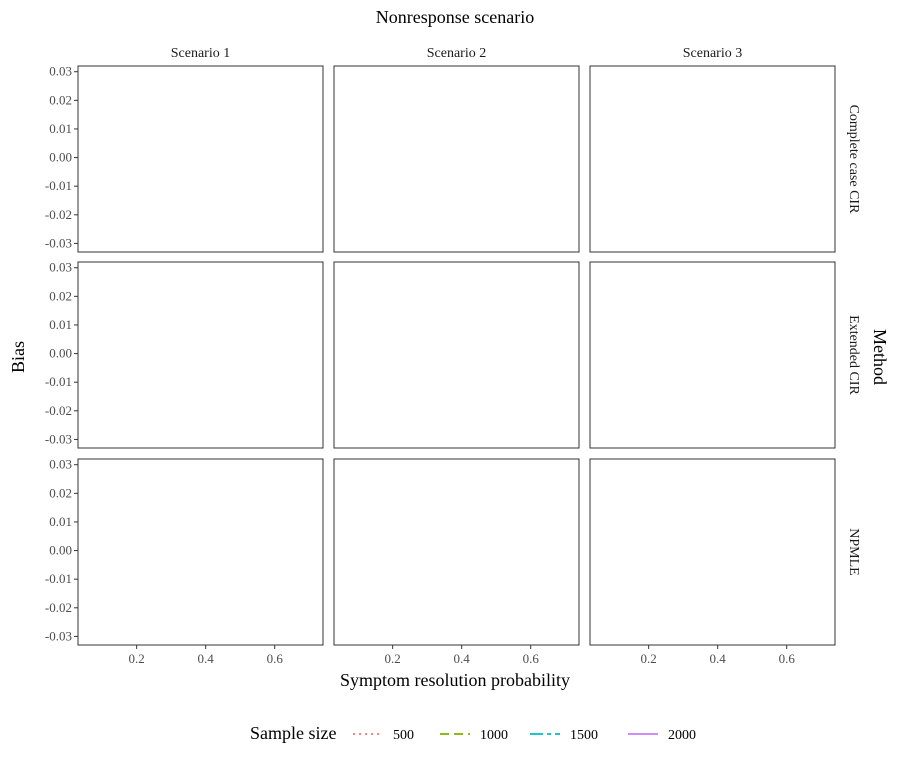 Image resolution: width=897 pixels, height=769 pixels. Describe the element at coordinates (494, 735) in the screenshot. I see `legend-label-1000: 1000` at that location.